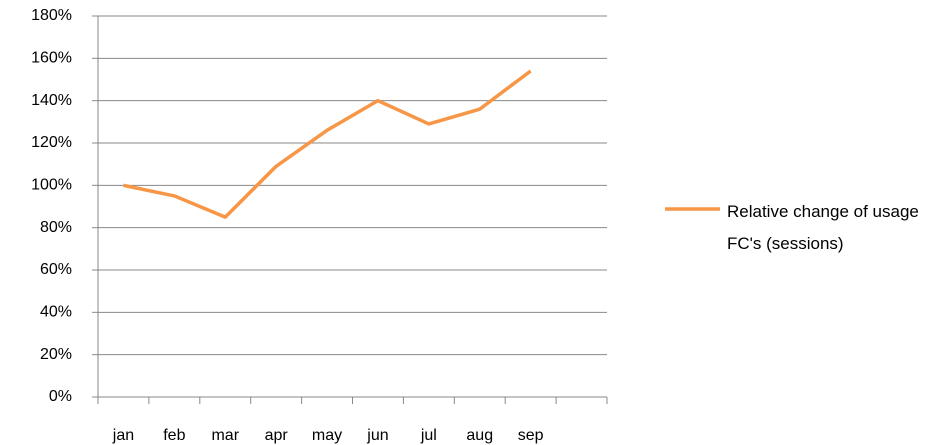 This screenshot has width=950, height=445. What do you see at coordinates (377, 435) in the screenshot?
I see `x-tick-label: jun` at bounding box center [377, 435].